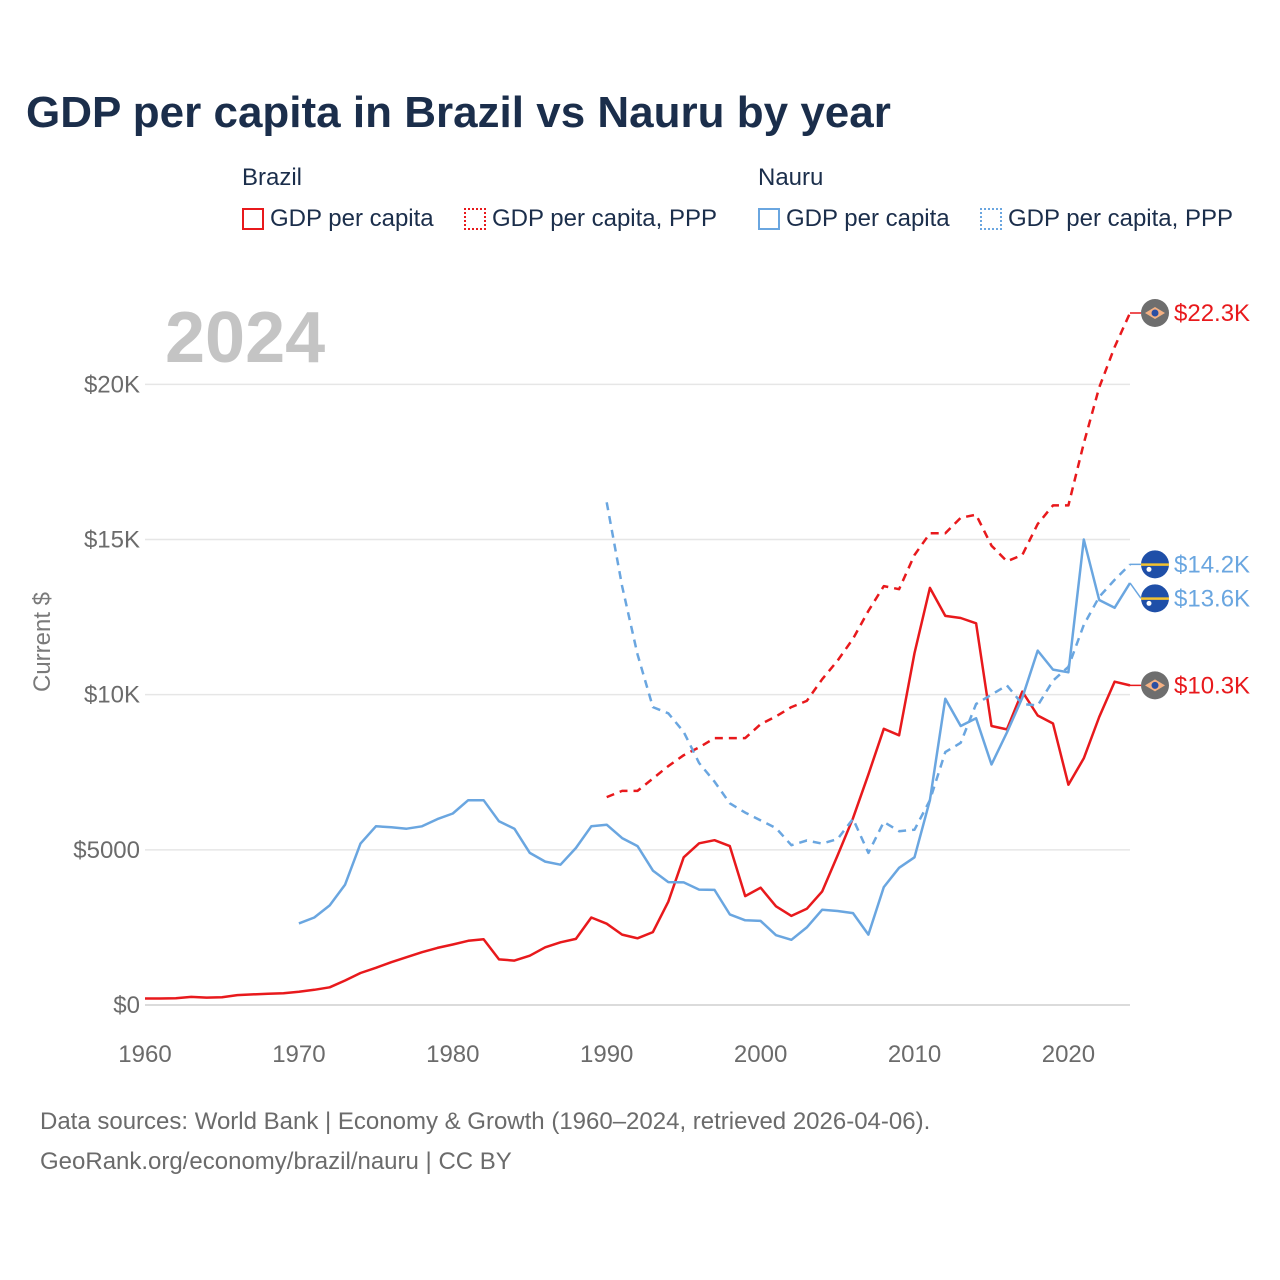 This screenshot has height=1280, width=1280. Describe the element at coordinates (112, 695) in the screenshot. I see `y-tick-label: $10K` at that location.